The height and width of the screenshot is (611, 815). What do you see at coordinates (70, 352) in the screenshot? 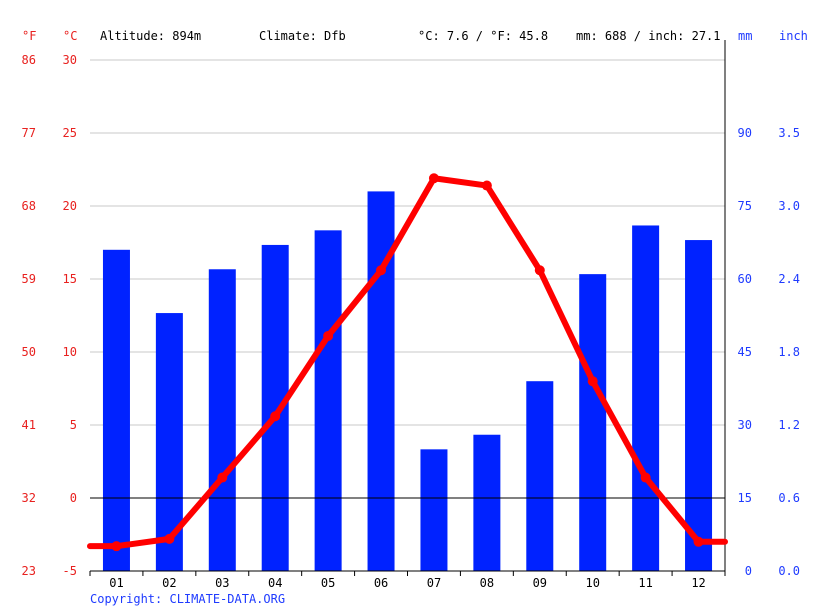
I see `celsius-tick-label: 10` at bounding box center [70, 352].